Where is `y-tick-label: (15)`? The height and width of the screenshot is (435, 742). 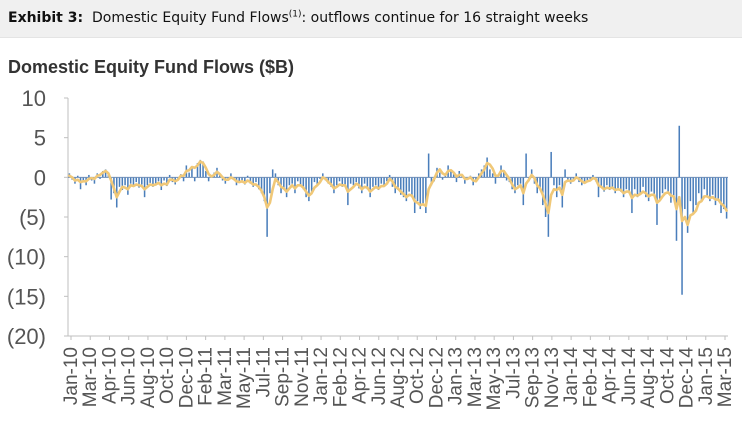 y-tick-label: (15) is located at coordinates (26, 296).